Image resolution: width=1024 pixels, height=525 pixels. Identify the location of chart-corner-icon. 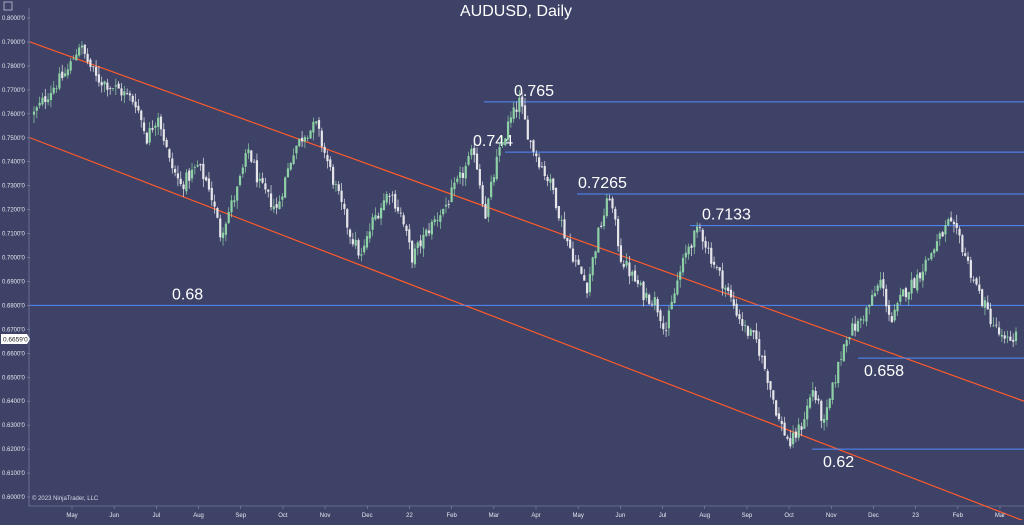
(8, 6).